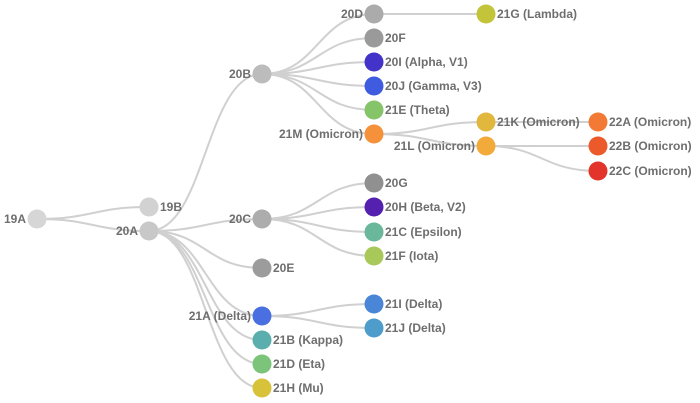  What do you see at coordinates (205, 249) in the screenshot?
I see `edge-20A-20E` at bounding box center [205, 249].